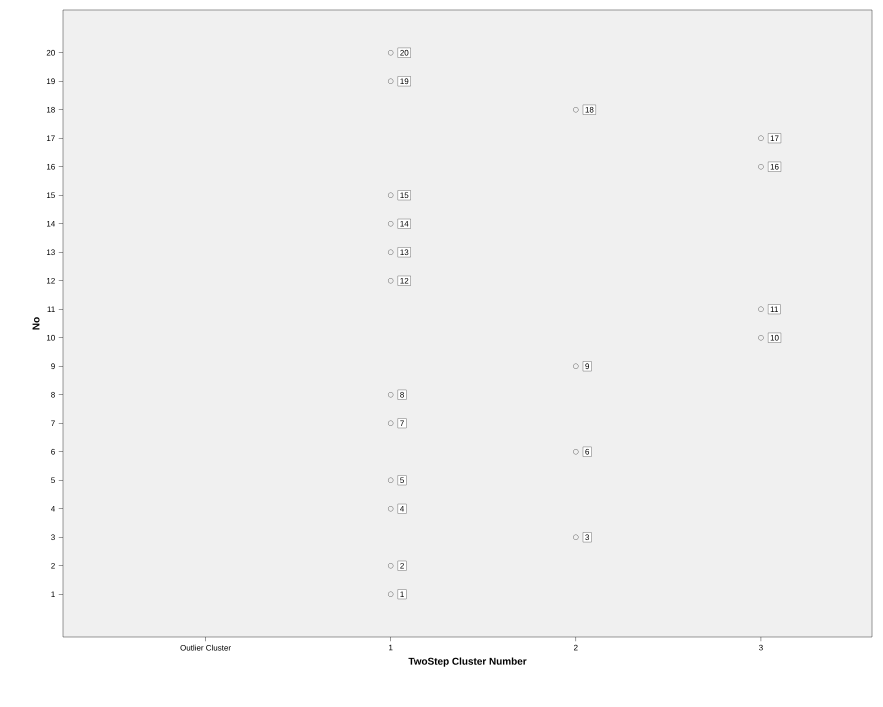  I want to click on y-axis-title: No, so click(36, 323).